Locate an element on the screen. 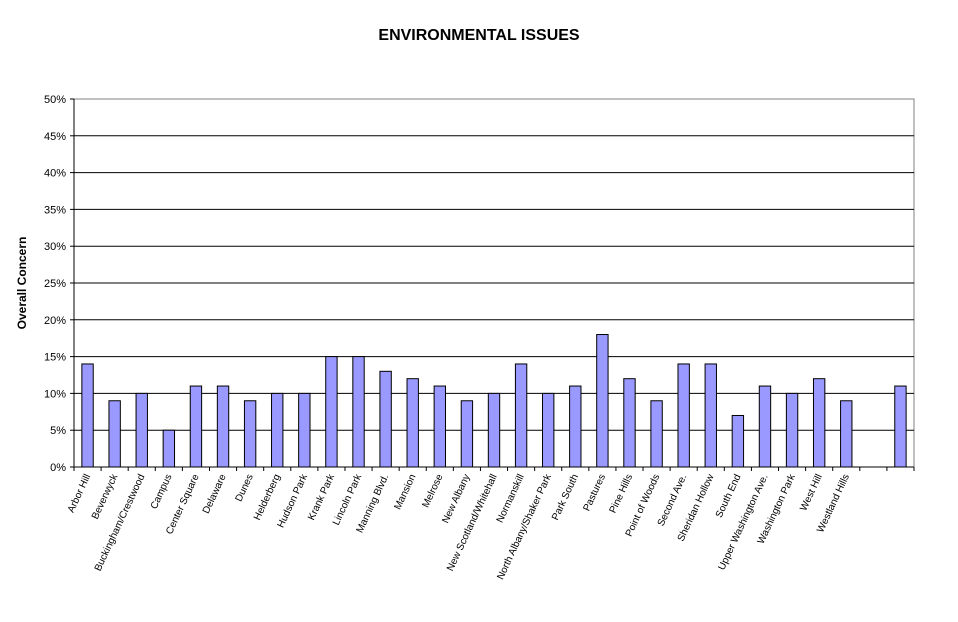  x-category-label: Helderberg is located at coordinates (267, 497).